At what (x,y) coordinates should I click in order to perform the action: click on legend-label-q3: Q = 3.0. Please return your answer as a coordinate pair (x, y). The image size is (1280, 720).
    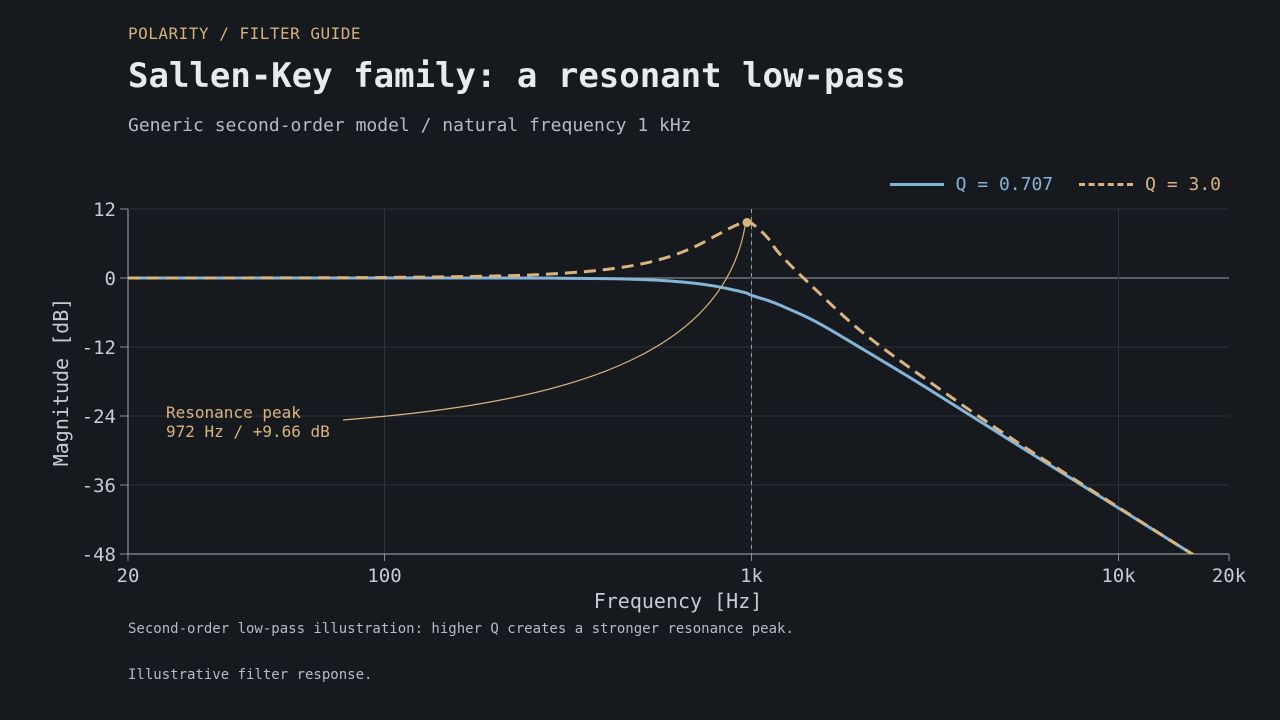
    Looking at the image, I should click on (1183, 184).